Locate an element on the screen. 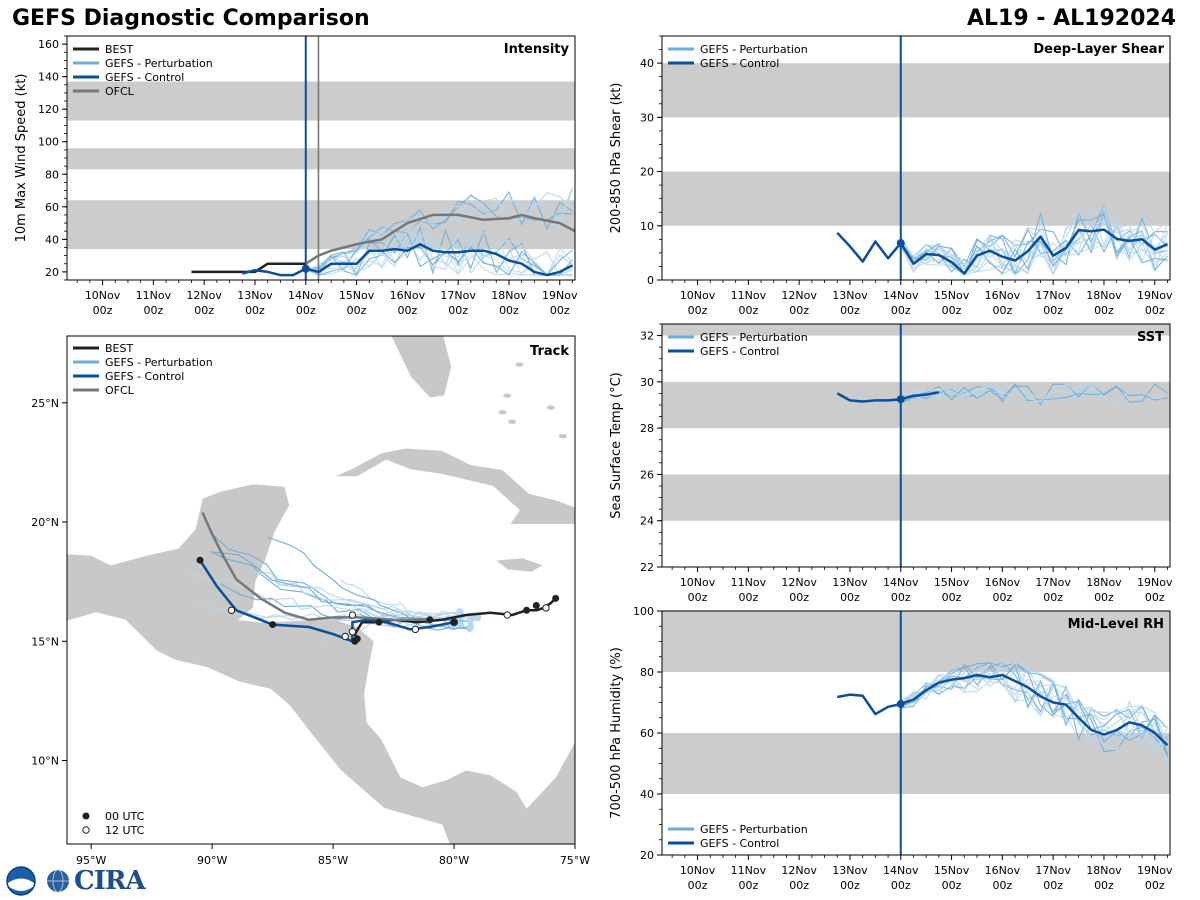 This screenshot has height=900, width=1200. intensity-xtick-day: 11Nov is located at coordinates (154, 295).